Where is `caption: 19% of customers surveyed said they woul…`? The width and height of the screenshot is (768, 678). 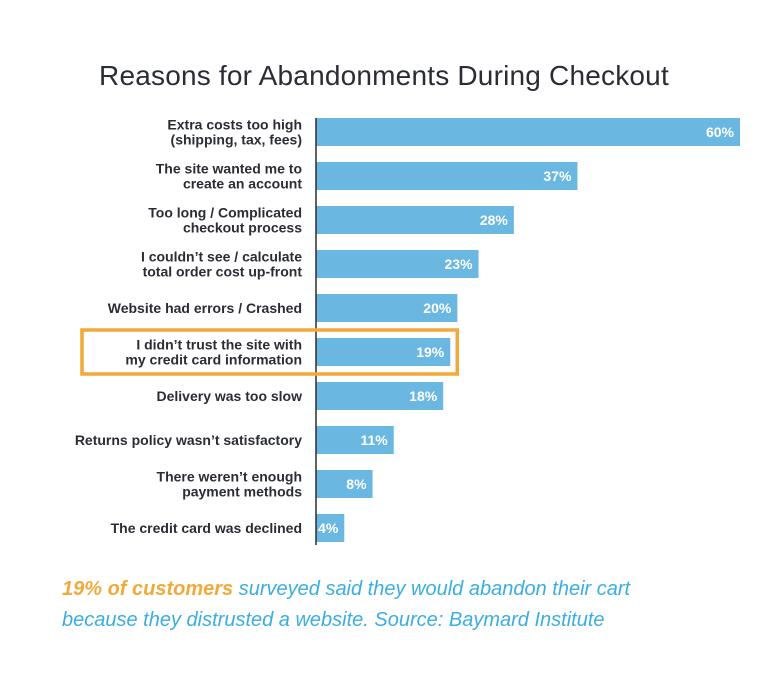 caption: 19% of customers surveyed said they woul… is located at coordinates (407, 605).